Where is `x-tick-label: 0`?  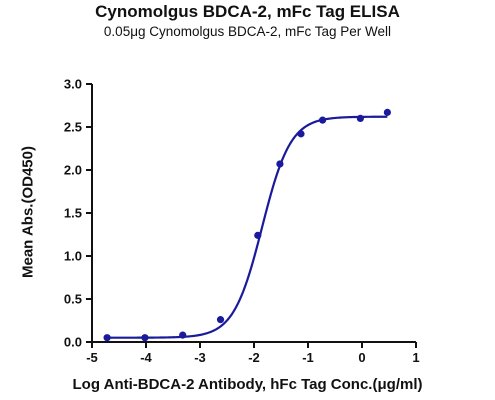
x-tick-label: 0 is located at coordinates (361, 357).